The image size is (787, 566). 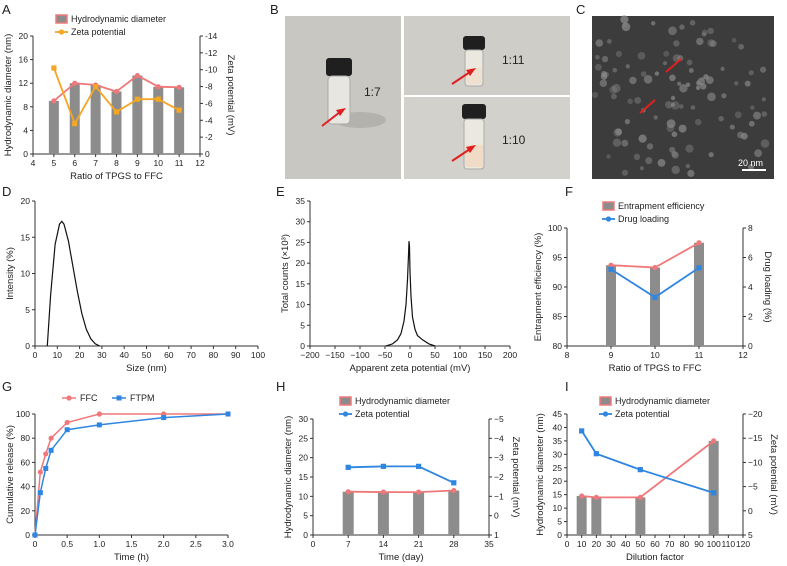 I want to click on y2-tick-label: -2, so click(x=209, y=137).